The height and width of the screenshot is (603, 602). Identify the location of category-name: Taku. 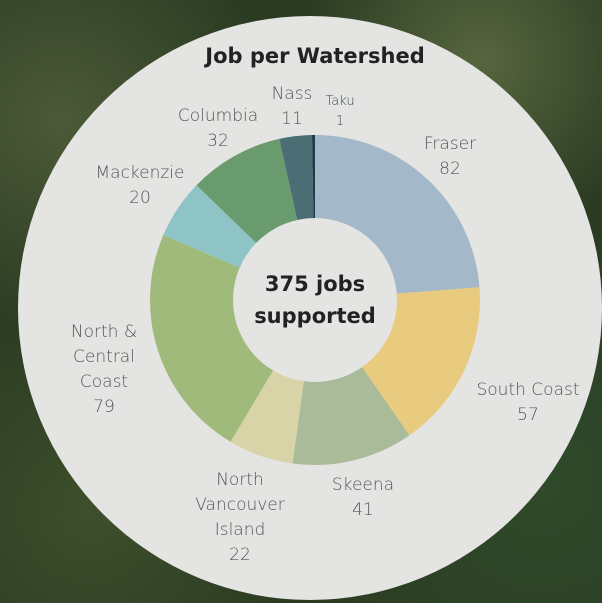
(340, 101).